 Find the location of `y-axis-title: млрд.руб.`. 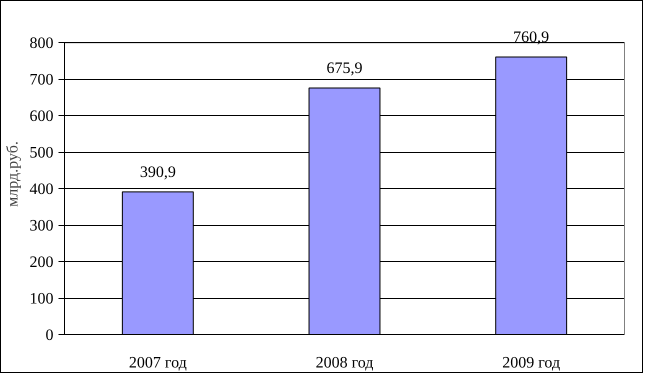

y-axis-title: млрд.руб. is located at coordinates (13, 174).